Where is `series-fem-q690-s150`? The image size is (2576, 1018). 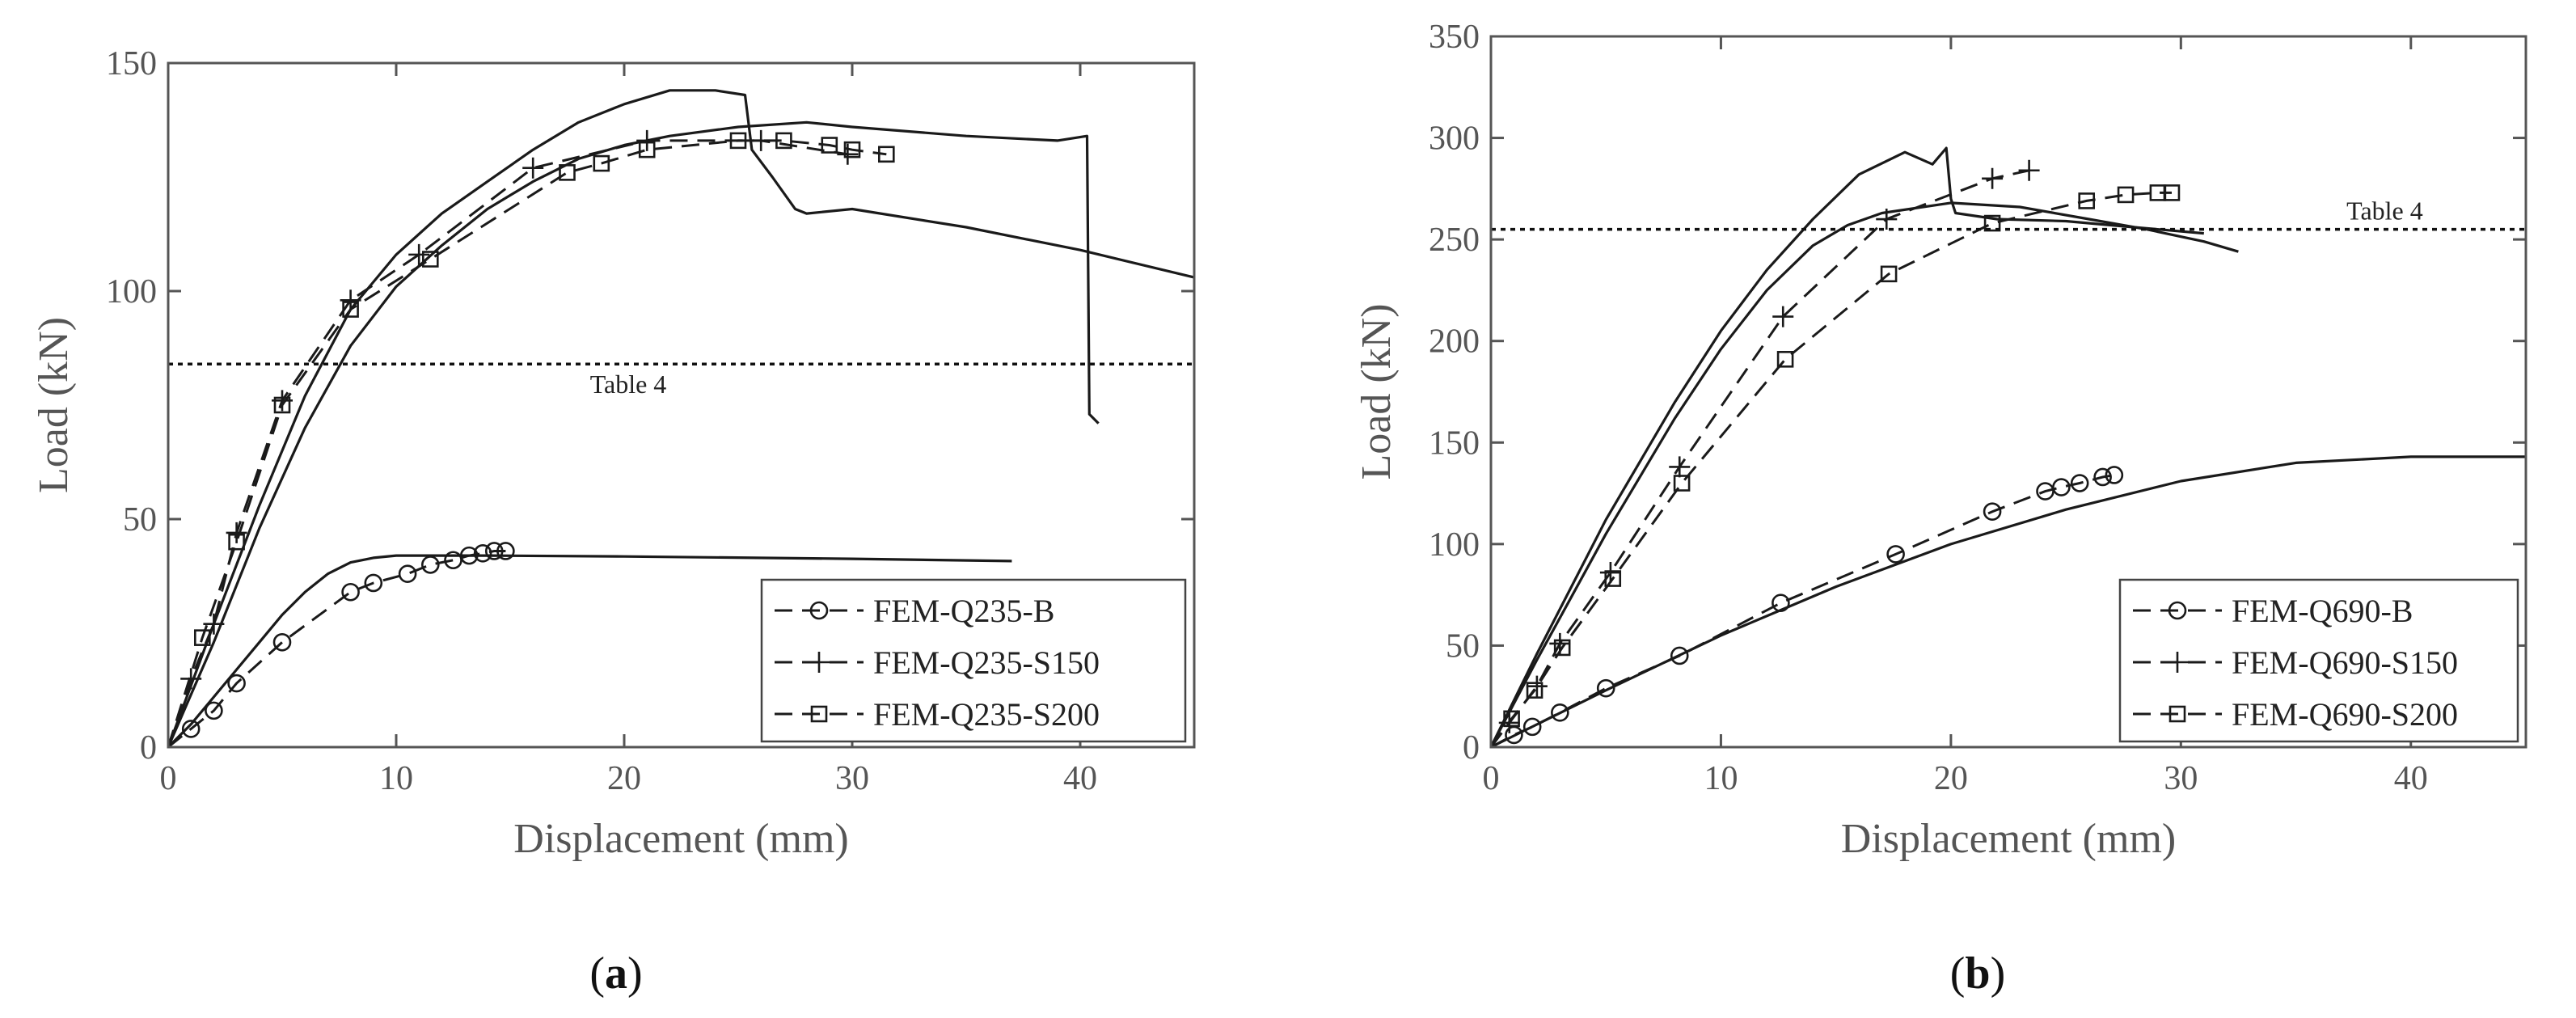
series-fem-q690-s150 is located at coordinates (1759, 459).